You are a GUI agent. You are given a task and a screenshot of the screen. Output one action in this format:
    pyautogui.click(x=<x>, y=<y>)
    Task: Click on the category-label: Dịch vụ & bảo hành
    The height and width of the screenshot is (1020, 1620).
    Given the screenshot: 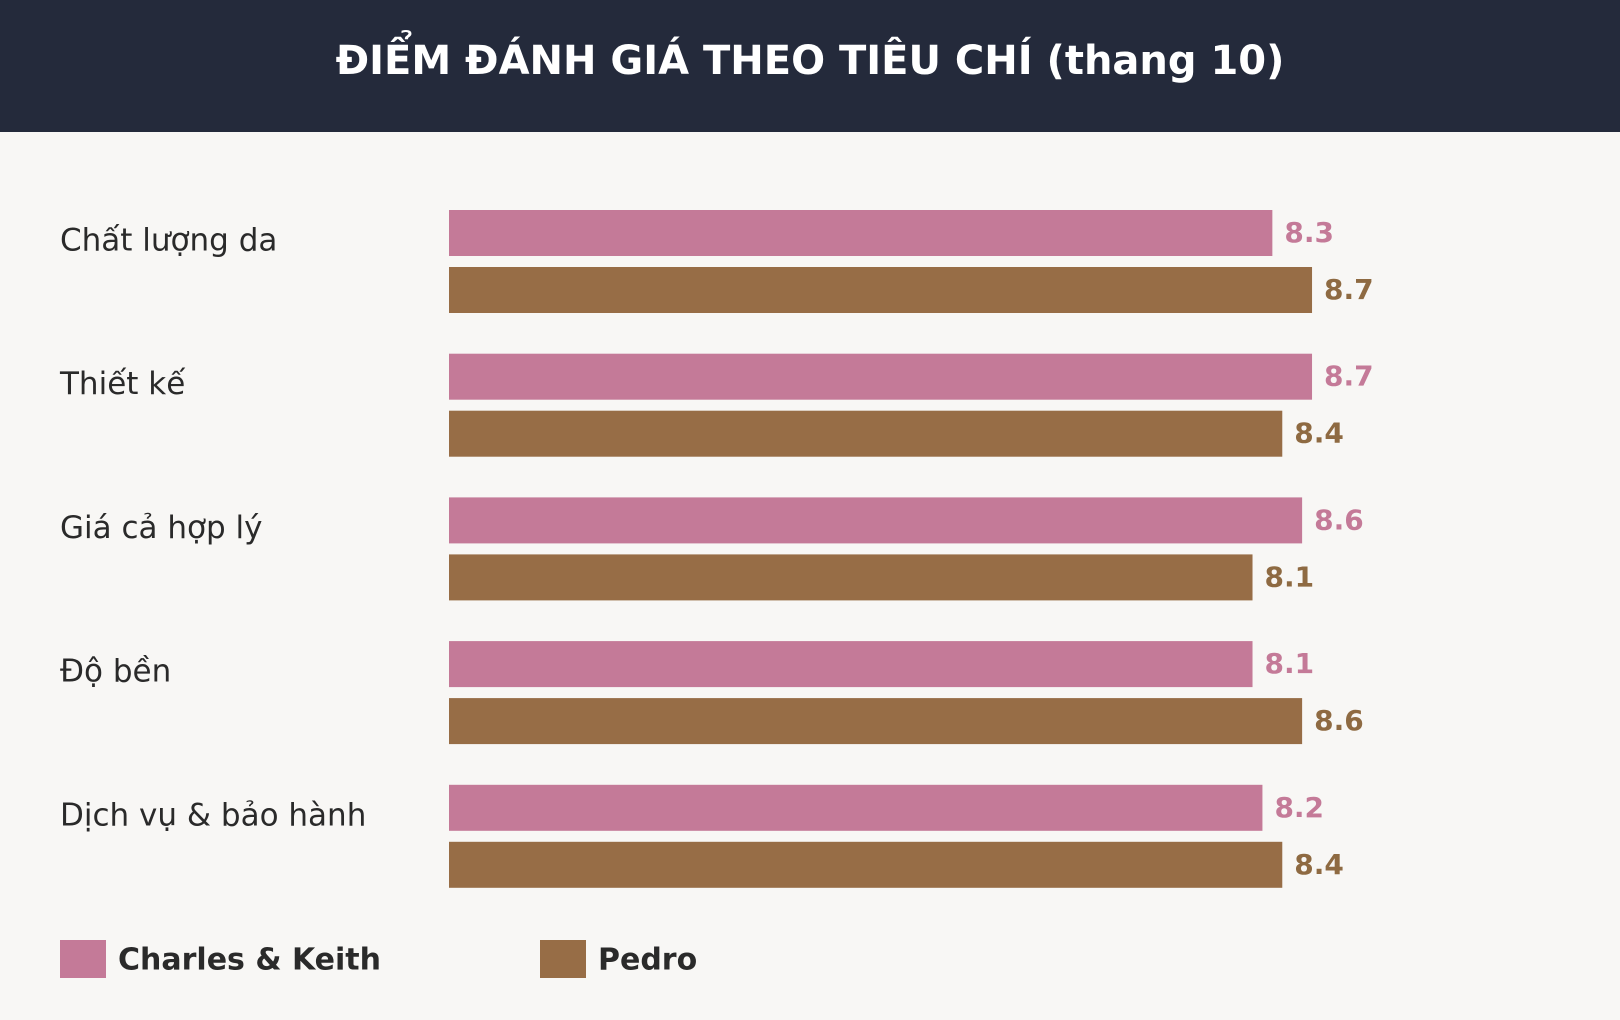 What is the action you would take?
    pyautogui.click(x=213, y=815)
    